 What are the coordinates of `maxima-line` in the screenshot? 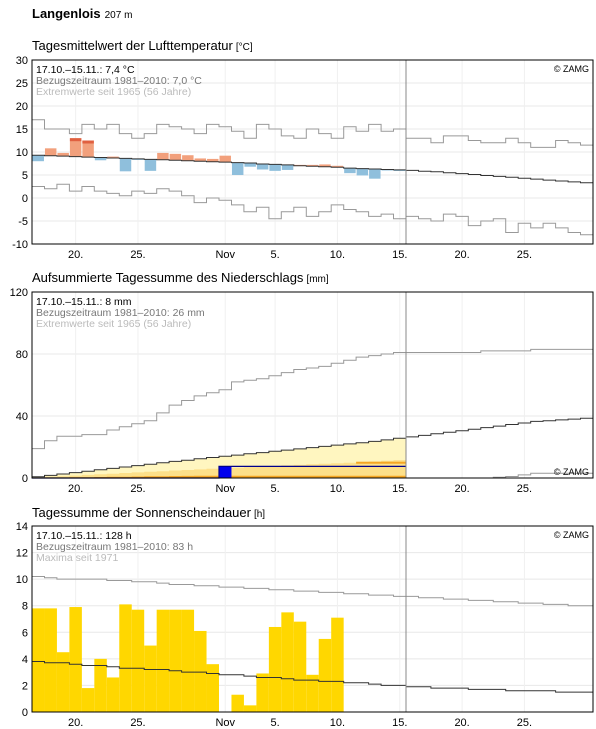 It's located at (312, 591).